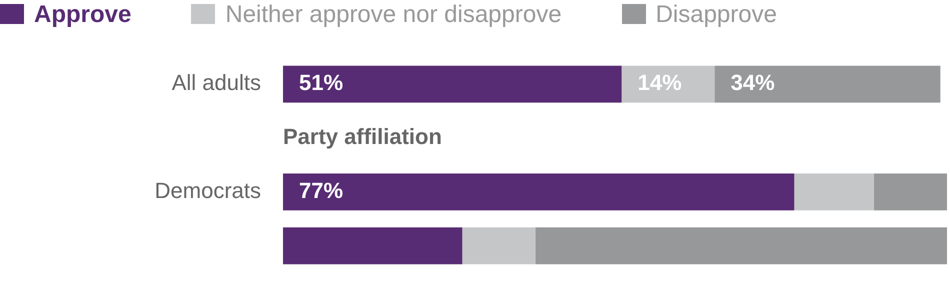 The image size is (950, 300). Describe the element at coordinates (362, 137) in the screenshot. I see `annotation: Party affiliation` at that location.